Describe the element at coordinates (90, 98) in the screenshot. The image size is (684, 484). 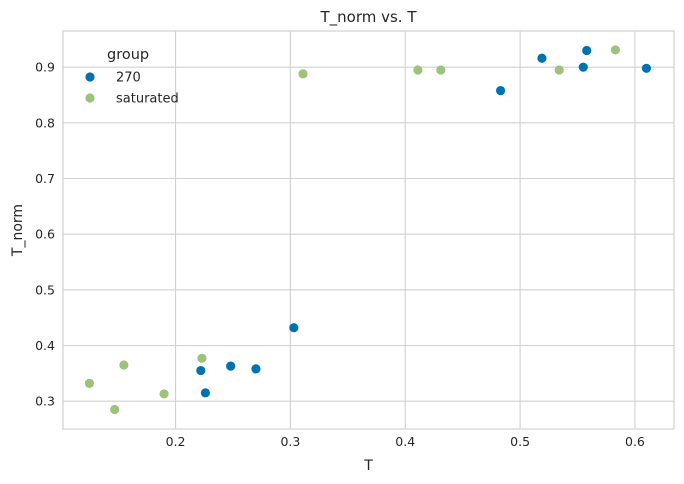
I see `legend-marker-saturated` at that location.